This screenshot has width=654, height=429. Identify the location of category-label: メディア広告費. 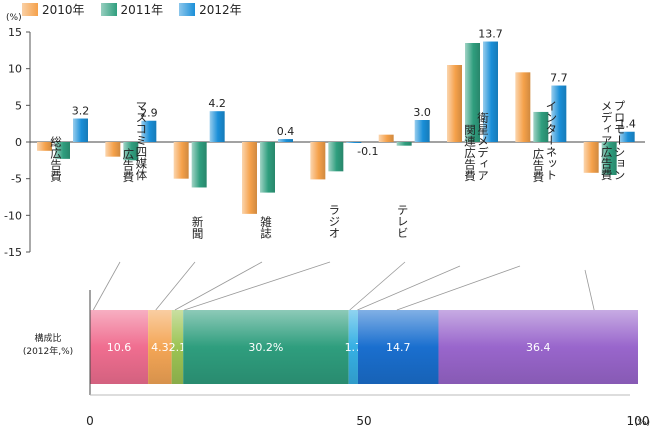
(607, 140).